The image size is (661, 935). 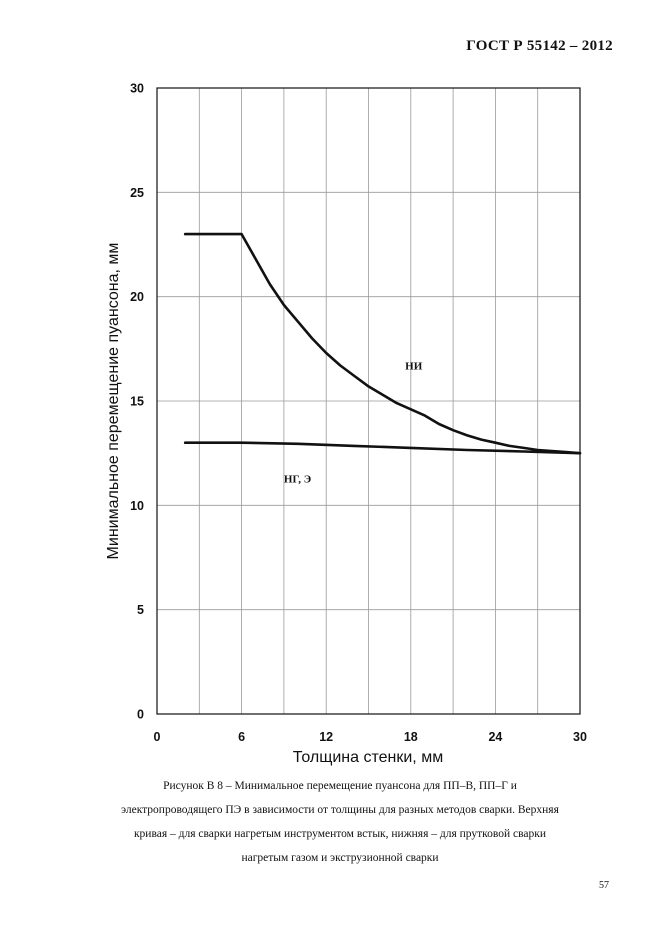 I want to click on y-axis-label: Минимальное перемещение пуансона, мм, so click(x=113, y=401).